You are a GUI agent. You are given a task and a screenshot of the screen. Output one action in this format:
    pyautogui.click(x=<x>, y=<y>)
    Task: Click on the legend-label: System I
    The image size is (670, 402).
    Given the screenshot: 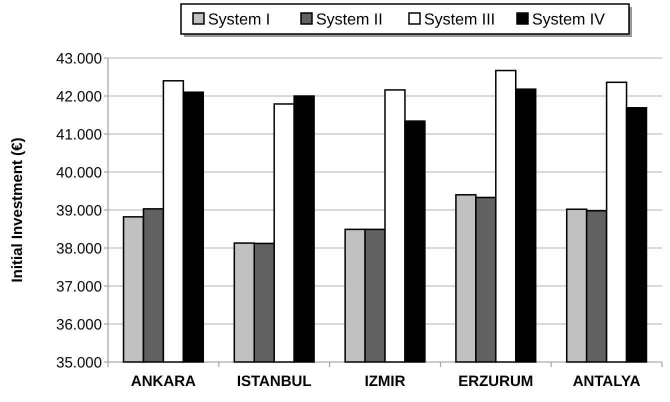 What is the action you would take?
    pyautogui.click(x=239, y=20)
    